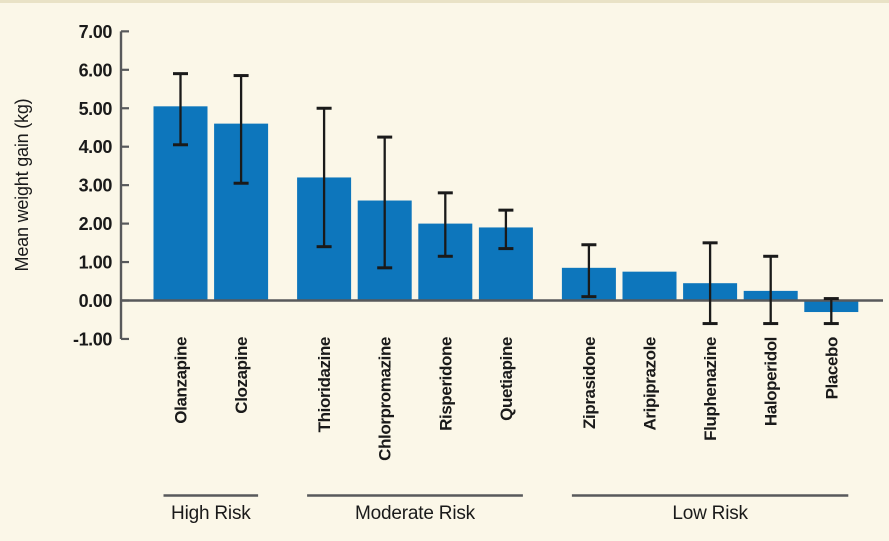 This screenshot has width=889, height=541. I want to click on x-label-quetiapine: Quetiapine, so click(506, 379).